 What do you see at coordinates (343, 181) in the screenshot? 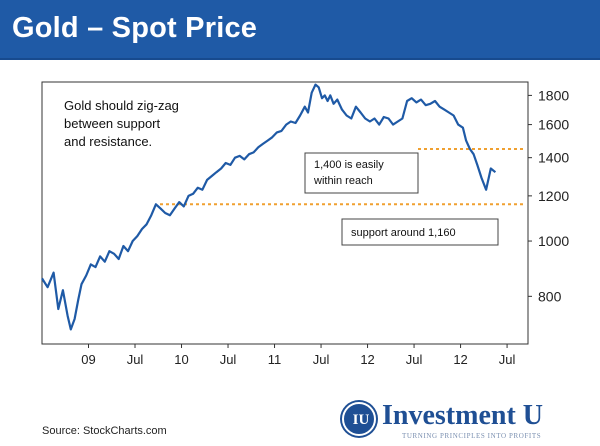
I see `resistance-label-line-2: within reach` at bounding box center [343, 181].